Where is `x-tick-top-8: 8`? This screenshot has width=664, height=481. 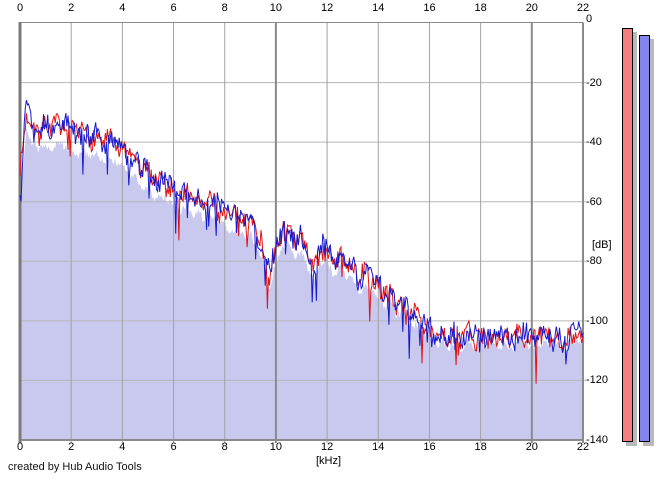 x-tick-top-8: 8 is located at coordinates (224, 8).